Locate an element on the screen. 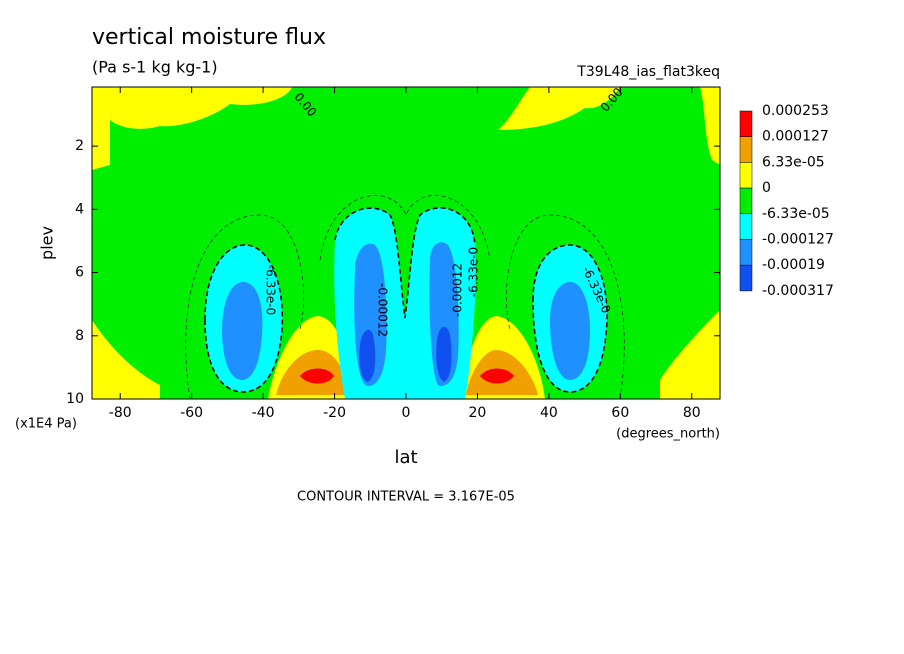 Image resolution: width=904 pixels, height=654 pixels. y-tick-label: 2 is located at coordinates (79, 146).